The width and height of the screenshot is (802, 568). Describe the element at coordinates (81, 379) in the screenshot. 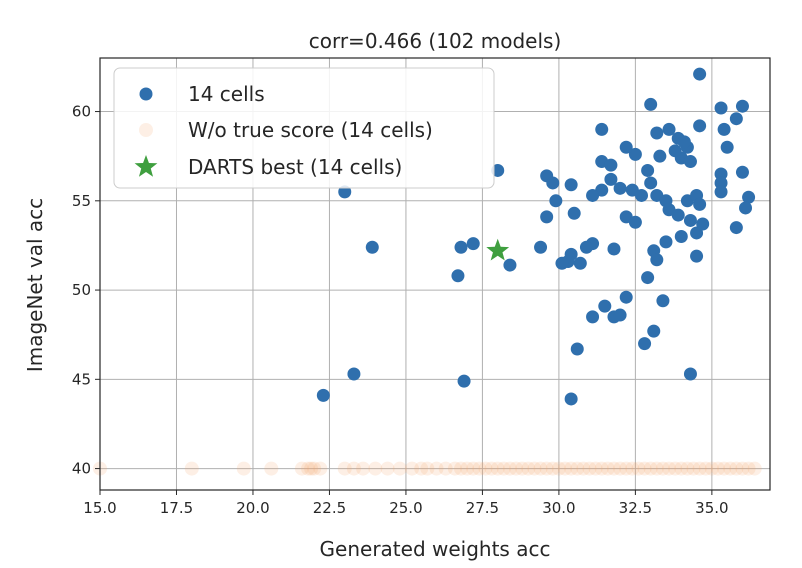

I see `y-tick-label: 45` at that location.